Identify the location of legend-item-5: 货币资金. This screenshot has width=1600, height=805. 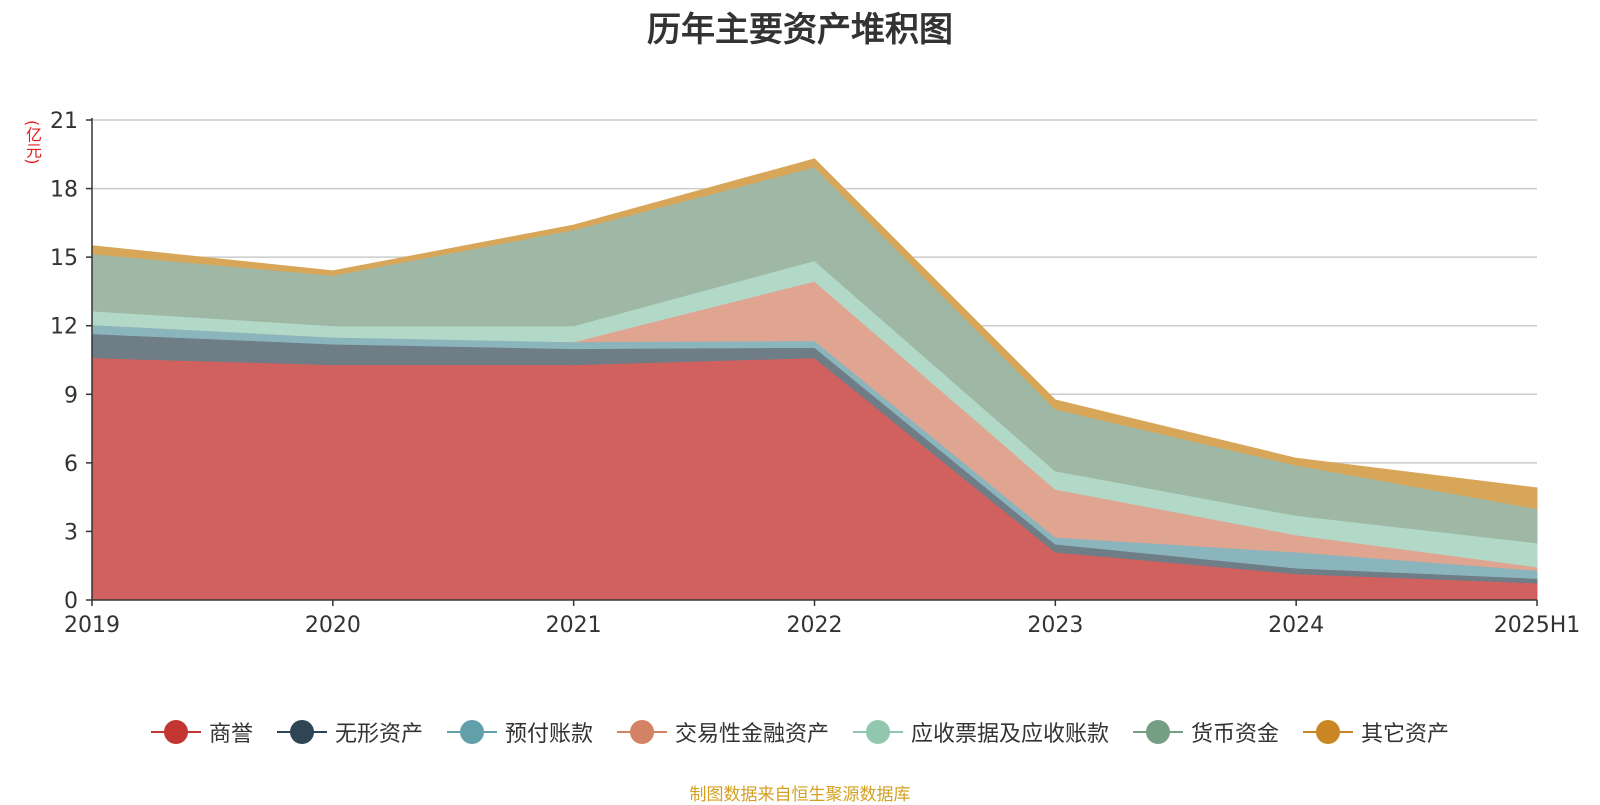
(1206, 732).